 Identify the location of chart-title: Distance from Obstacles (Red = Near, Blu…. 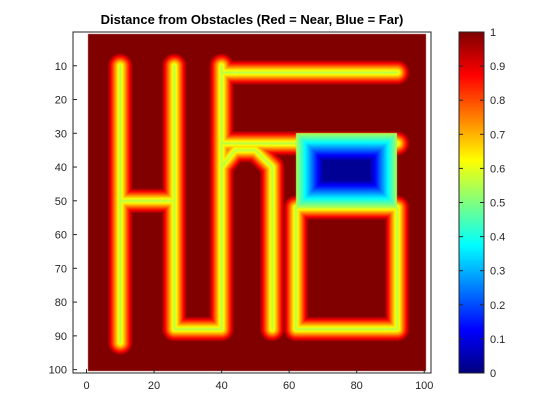
(252, 19).